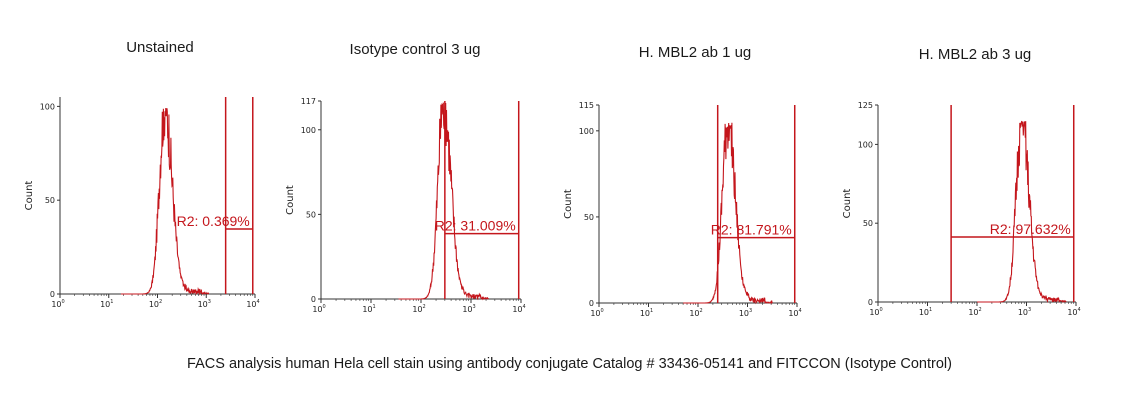 Image resolution: width=1139 pixels, height=407 pixels. I want to click on histogram-unstained: 0 50 100 10⁰ 10¹ 10² 10³ 10⁴ Count R2: 0.369%, so click(142, 203).